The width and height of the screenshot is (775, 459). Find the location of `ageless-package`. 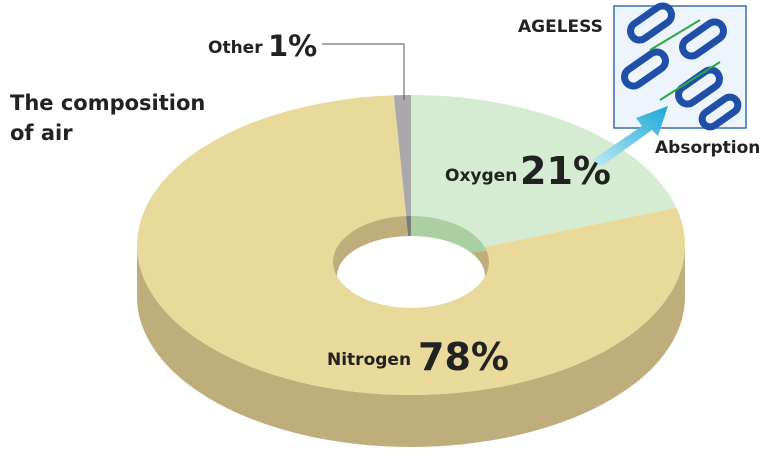

ageless-package is located at coordinates (680, 66).